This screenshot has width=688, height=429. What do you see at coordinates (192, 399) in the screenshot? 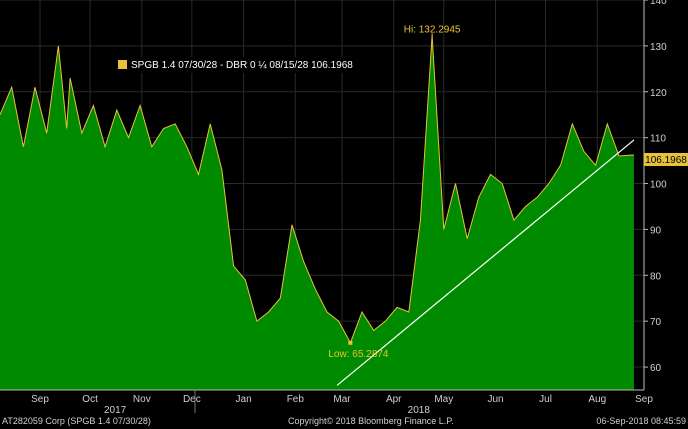
I see `x-tick-label: Dec` at bounding box center [192, 399].